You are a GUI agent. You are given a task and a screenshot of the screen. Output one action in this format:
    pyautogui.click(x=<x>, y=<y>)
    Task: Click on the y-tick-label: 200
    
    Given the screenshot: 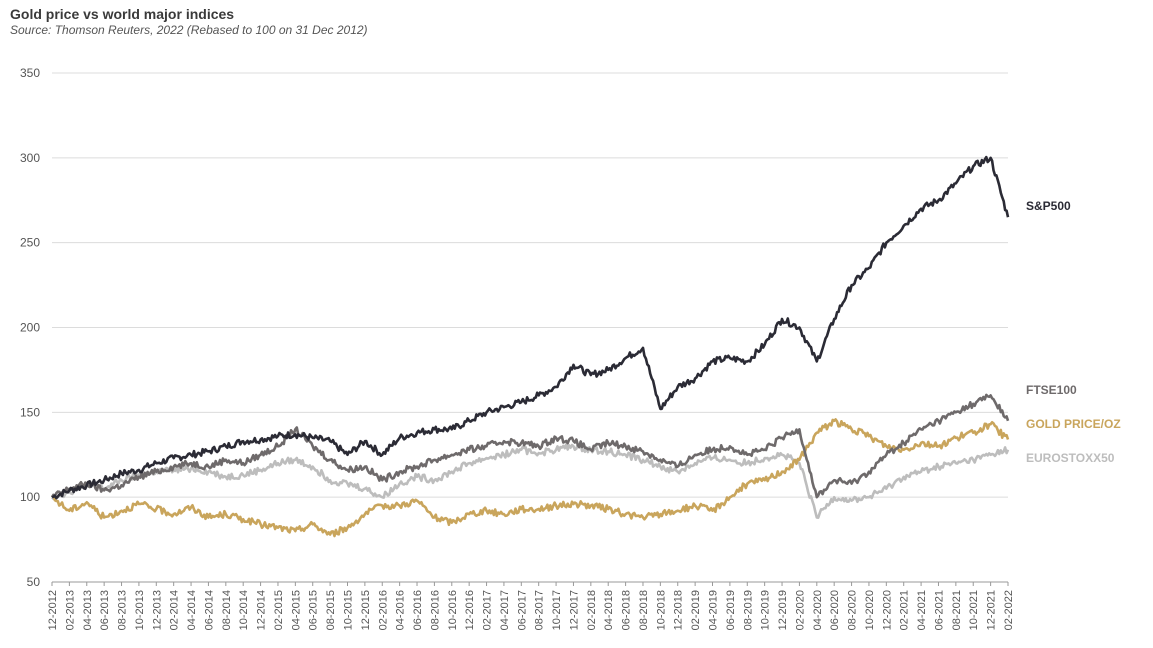 What is the action you would take?
    pyautogui.click(x=30, y=328)
    